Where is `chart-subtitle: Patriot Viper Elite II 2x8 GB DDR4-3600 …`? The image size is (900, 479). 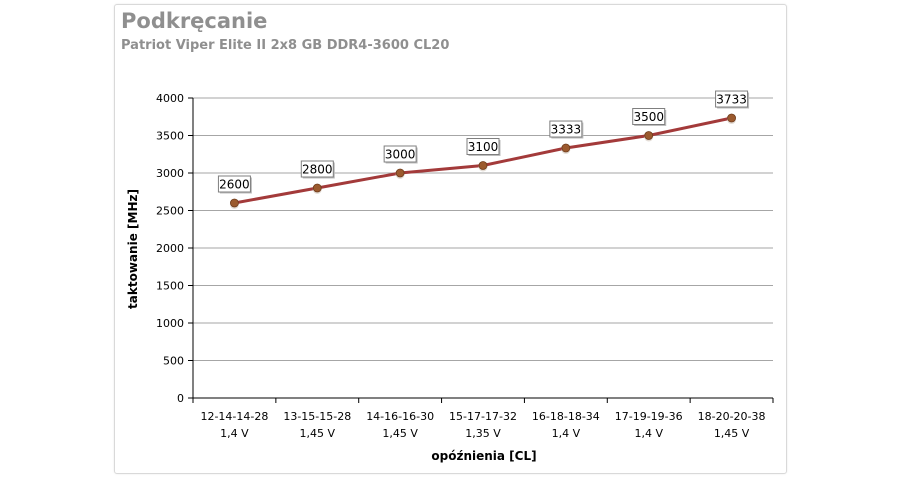 chart-subtitle: Patriot Viper Elite II 2x8 GB DDR4-3600 … is located at coordinates (285, 45).